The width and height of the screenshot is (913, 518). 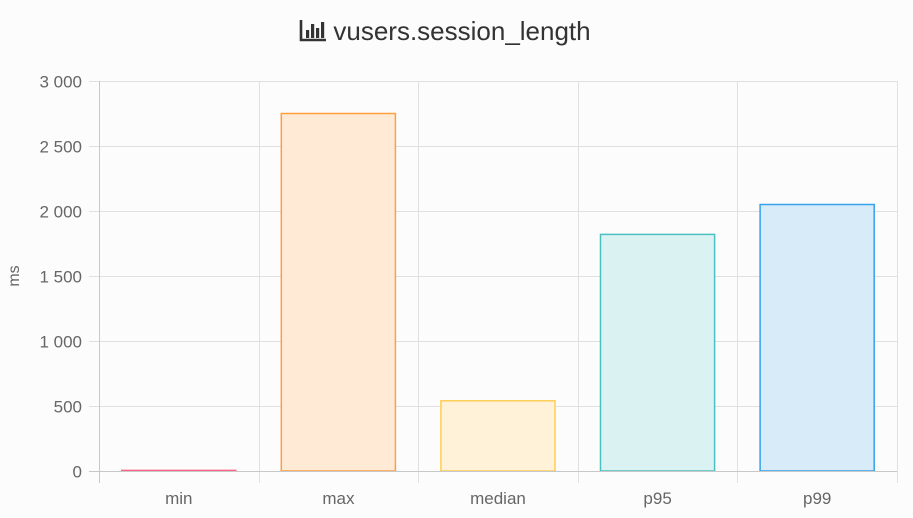 I want to click on chart-title: vusers.session_length, so click(x=445, y=33).